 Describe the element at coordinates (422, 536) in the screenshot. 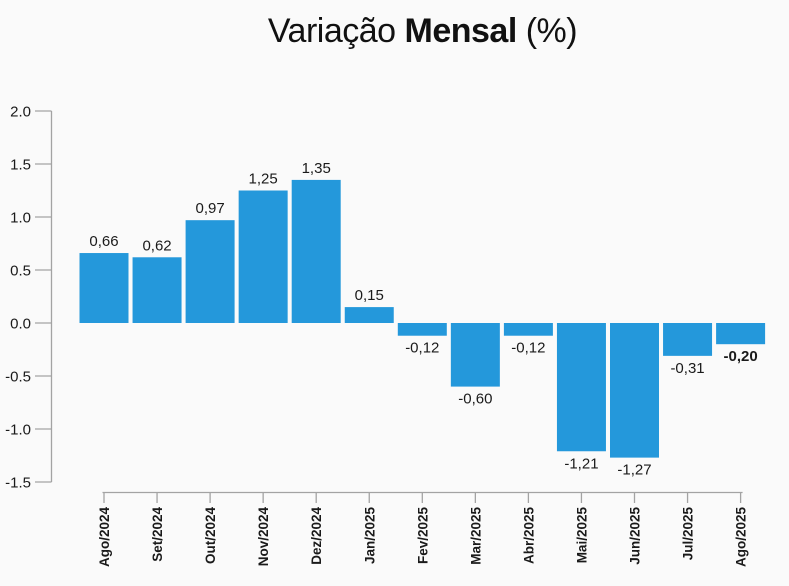

I see `x-axis-tick-label: Fev/2025` at that location.